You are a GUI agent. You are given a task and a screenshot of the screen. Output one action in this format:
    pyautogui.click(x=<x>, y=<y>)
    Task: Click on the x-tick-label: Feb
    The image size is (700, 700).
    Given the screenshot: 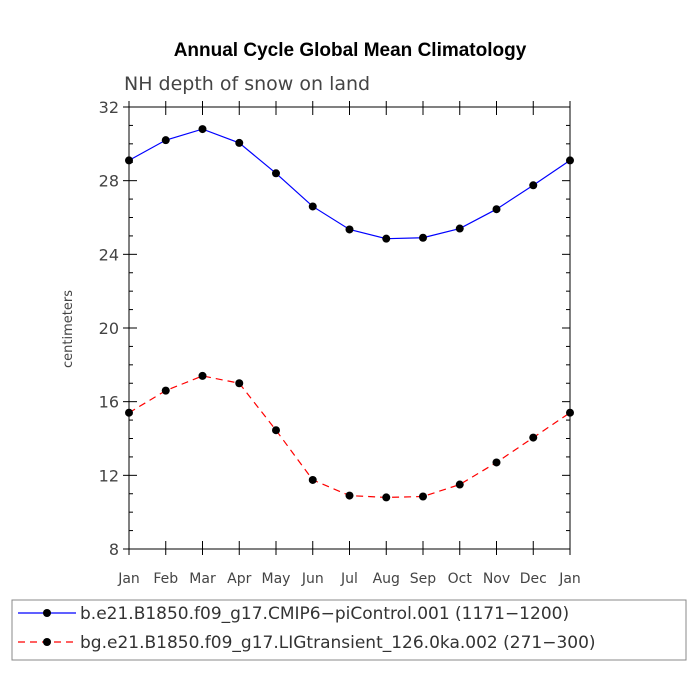 What is the action you would take?
    pyautogui.click(x=165, y=579)
    